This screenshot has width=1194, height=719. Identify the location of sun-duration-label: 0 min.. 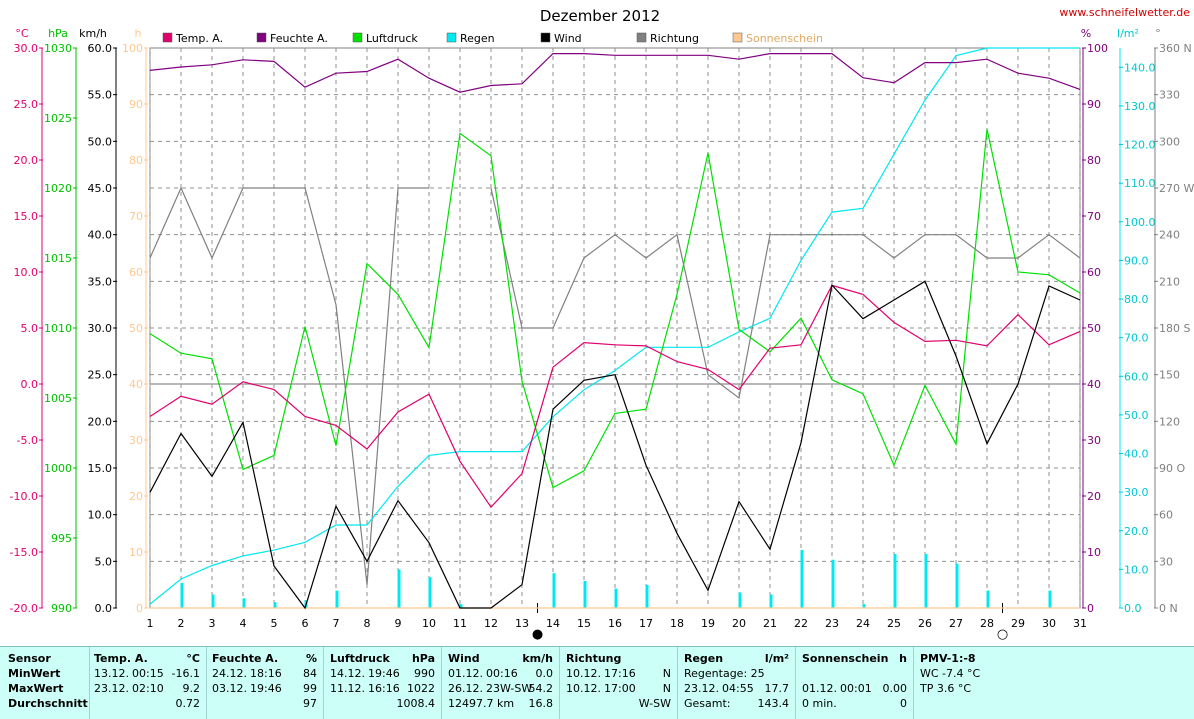
(819, 703).